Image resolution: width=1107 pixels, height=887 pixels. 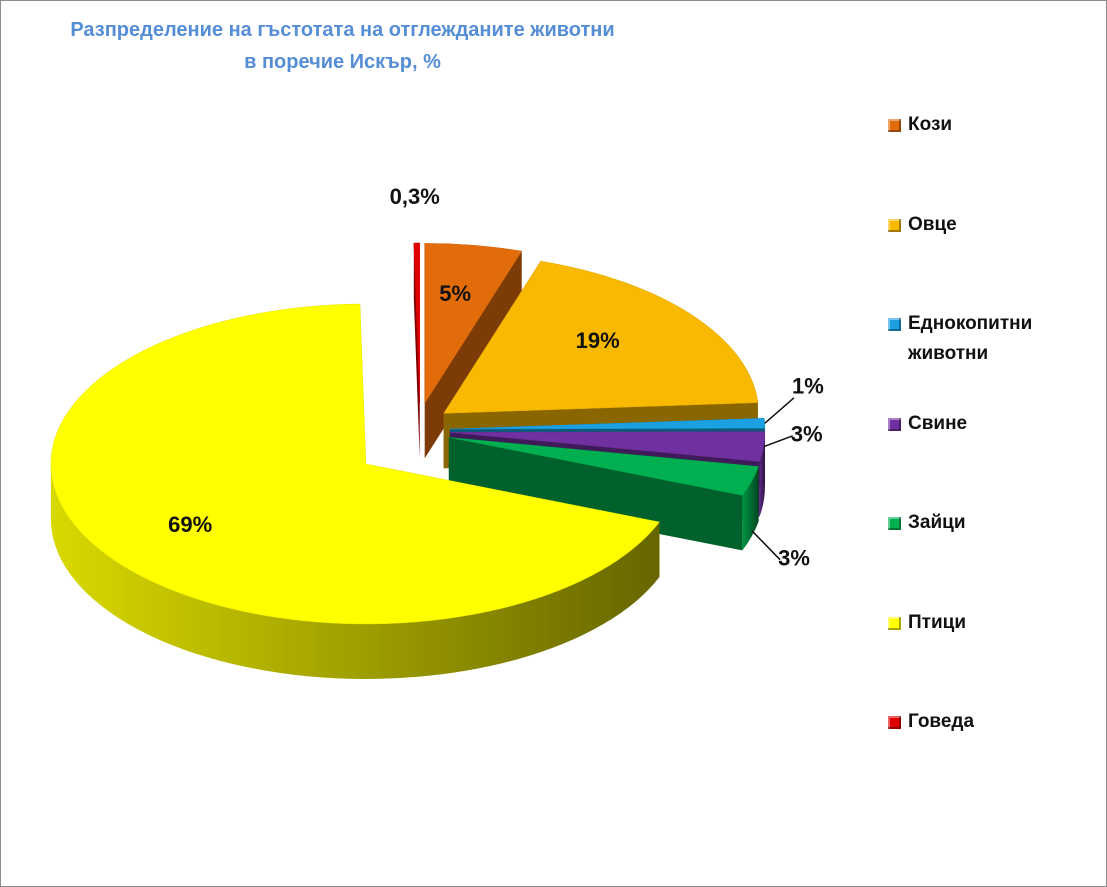 I want to click on data-label: 0,3%, so click(x=415, y=196).